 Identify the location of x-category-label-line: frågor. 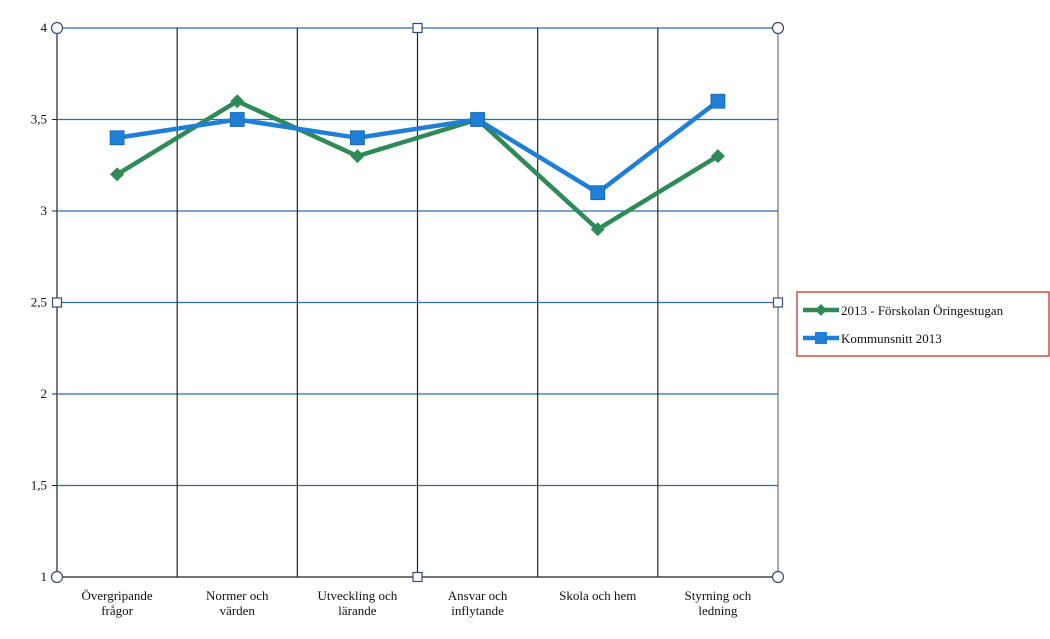
(117, 610).